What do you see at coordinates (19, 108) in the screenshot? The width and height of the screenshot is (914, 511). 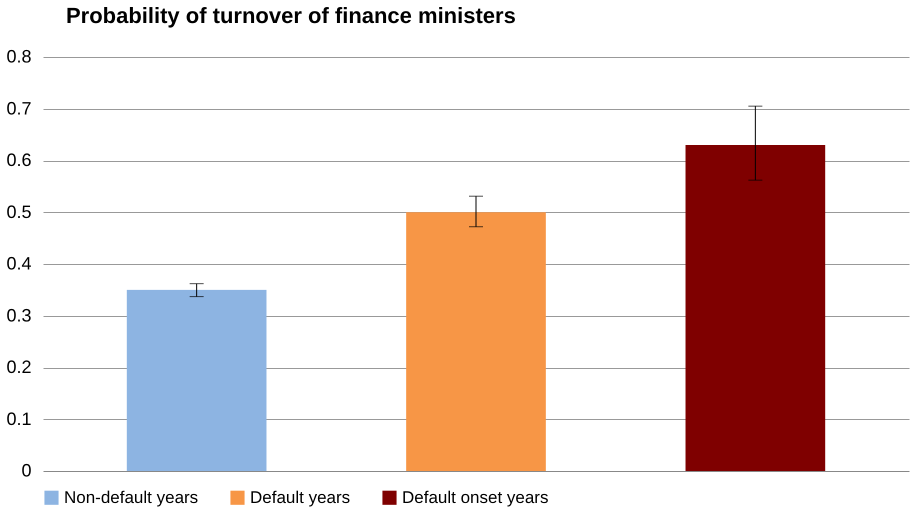 I see `y-tick-label: 0.7` at bounding box center [19, 108].